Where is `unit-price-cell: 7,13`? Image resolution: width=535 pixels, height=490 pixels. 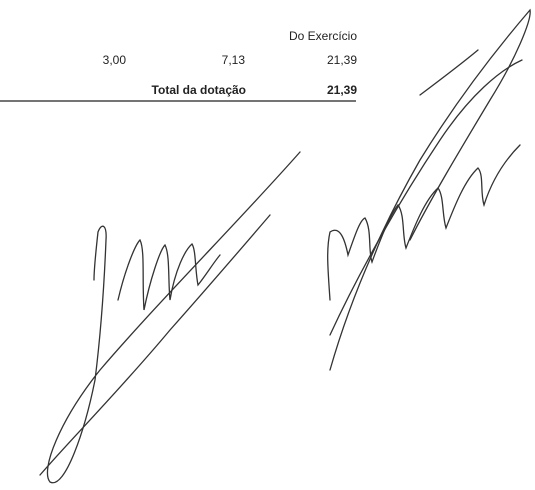 unit-price-cell: 7,13 is located at coordinates (233, 60).